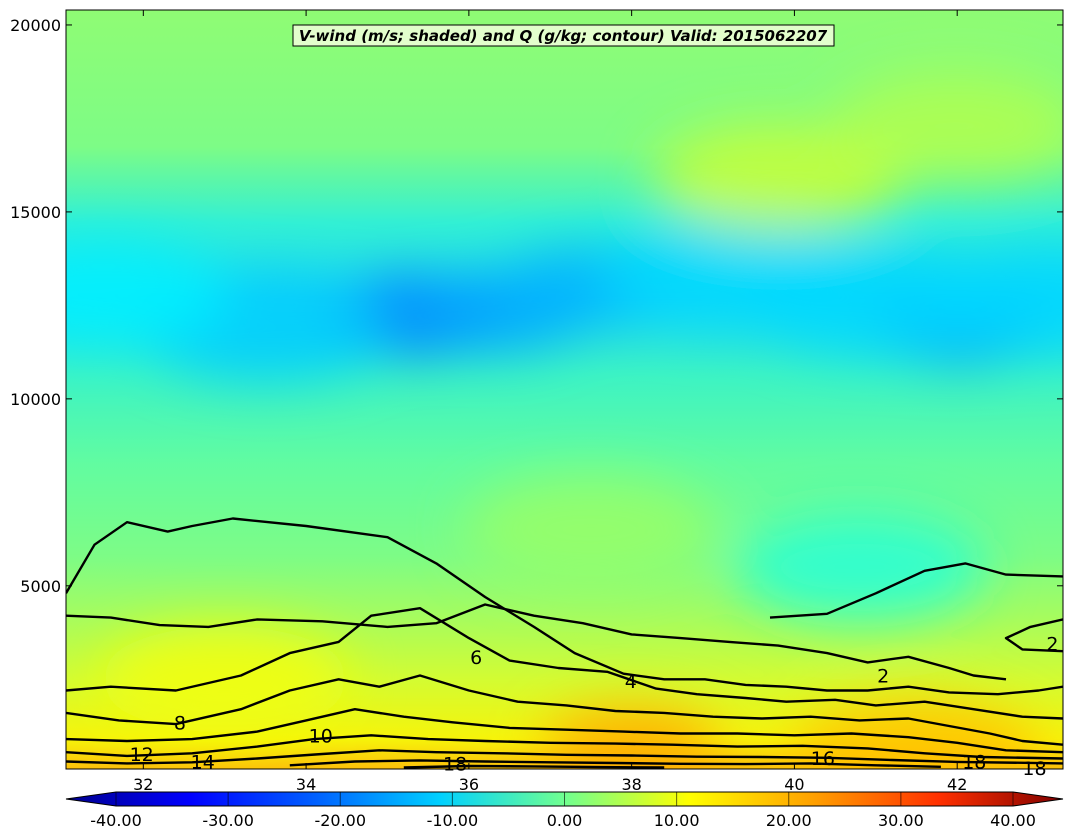 This screenshot has width=1074, height=838. Describe the element at coordinates (631, 682) in the screenshot. I see `contour-label-2: 4` at that location.